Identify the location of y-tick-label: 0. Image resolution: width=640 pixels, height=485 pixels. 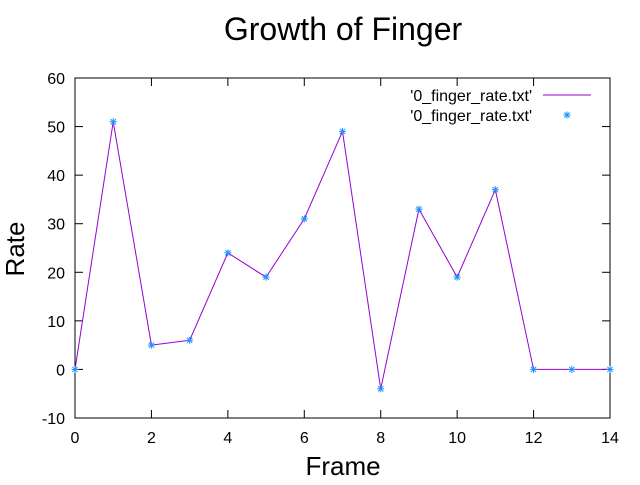
(60, 370).